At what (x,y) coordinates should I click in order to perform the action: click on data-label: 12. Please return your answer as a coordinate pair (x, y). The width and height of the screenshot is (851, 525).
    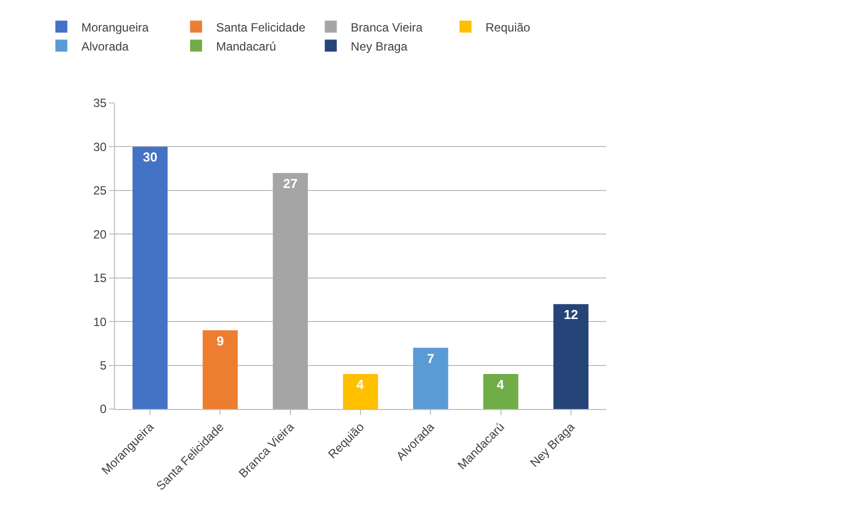
    Looking at the image, I should click on (571, 314).